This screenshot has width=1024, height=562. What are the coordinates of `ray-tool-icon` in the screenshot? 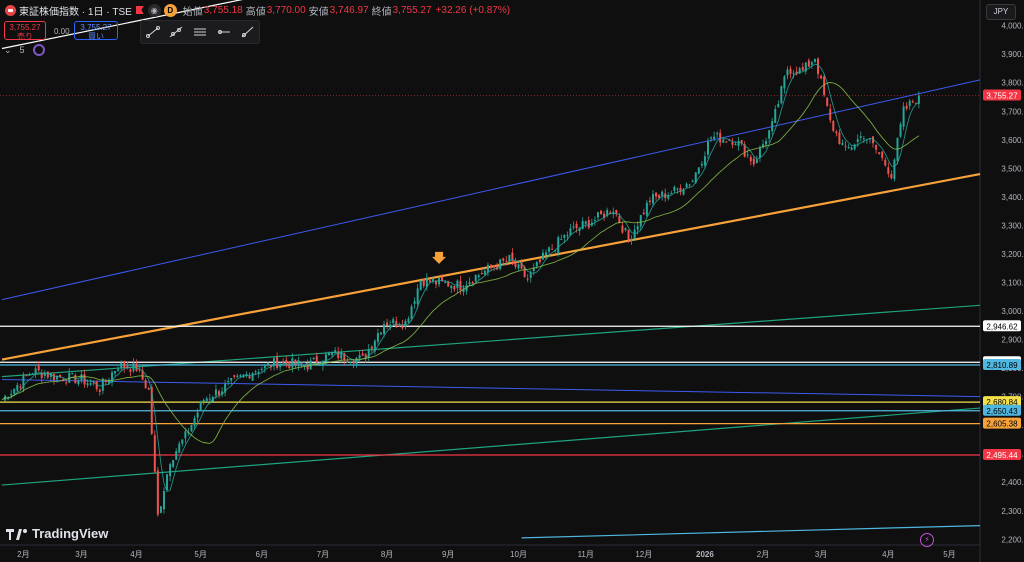 It's located at (247, 32).